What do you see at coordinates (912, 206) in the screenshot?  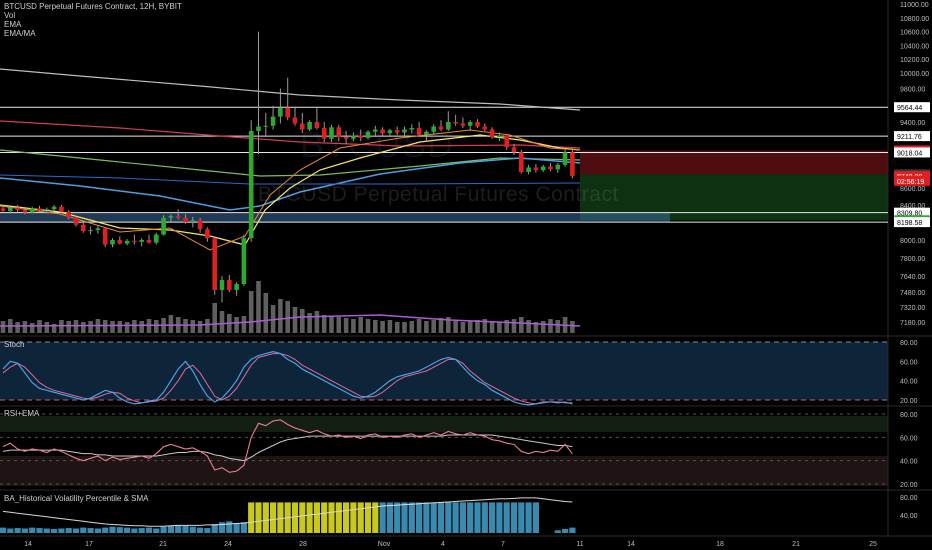 I see `price-axis-tick: 8400.00` at bounding box center [912, 206].